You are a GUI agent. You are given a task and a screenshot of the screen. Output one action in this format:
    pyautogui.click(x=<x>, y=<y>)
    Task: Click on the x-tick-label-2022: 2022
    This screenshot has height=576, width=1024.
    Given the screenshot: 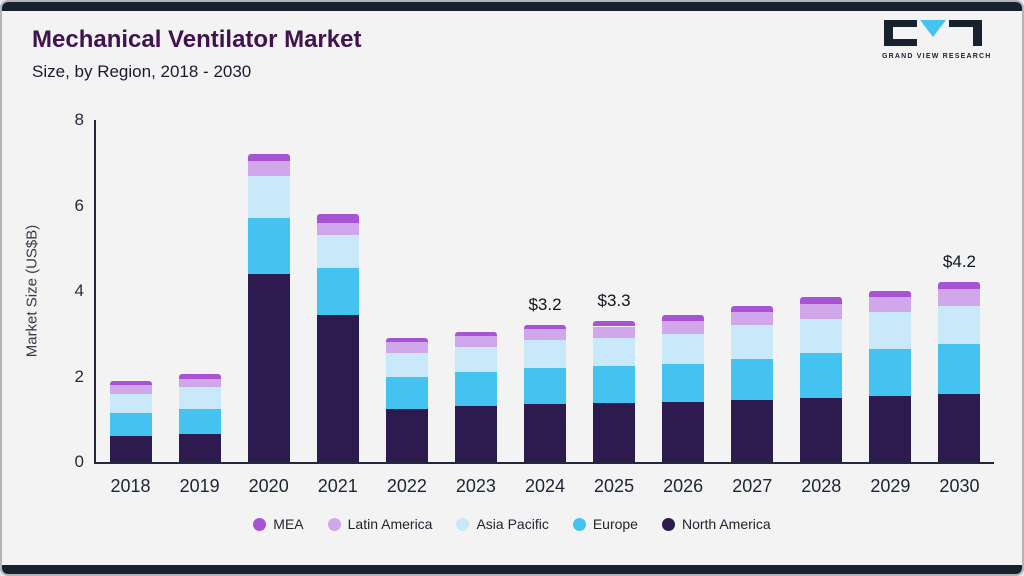 What is the action you would take?
    pyautogui.click(x=406, y=486)
    